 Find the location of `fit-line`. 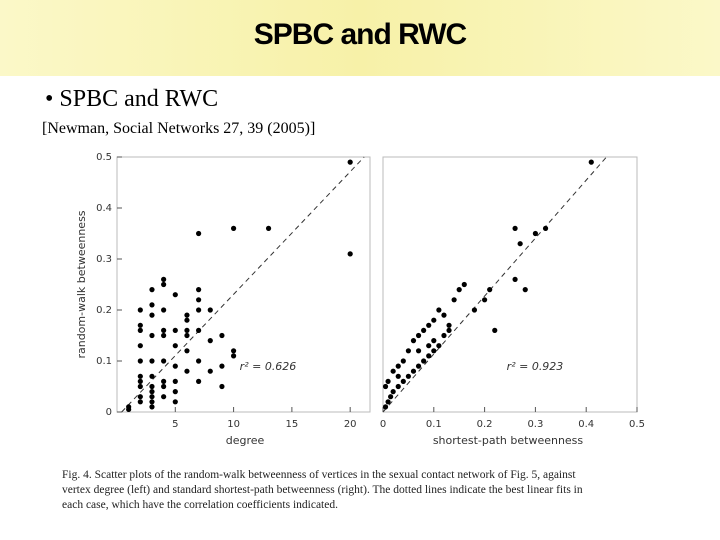

fit-line is located at coordinates (494, 284).